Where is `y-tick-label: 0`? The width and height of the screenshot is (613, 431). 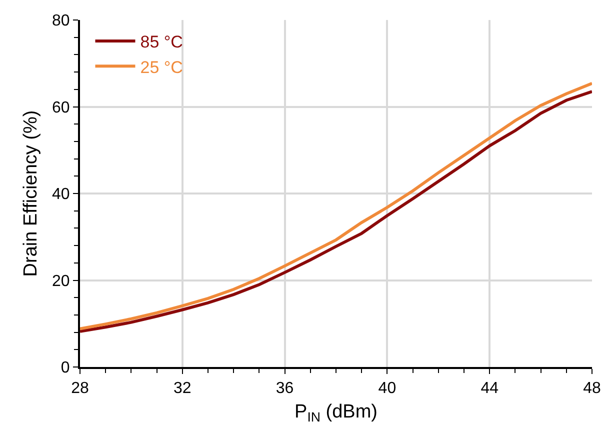 y-tick-label: 0 is located at coordinates (65, 368).